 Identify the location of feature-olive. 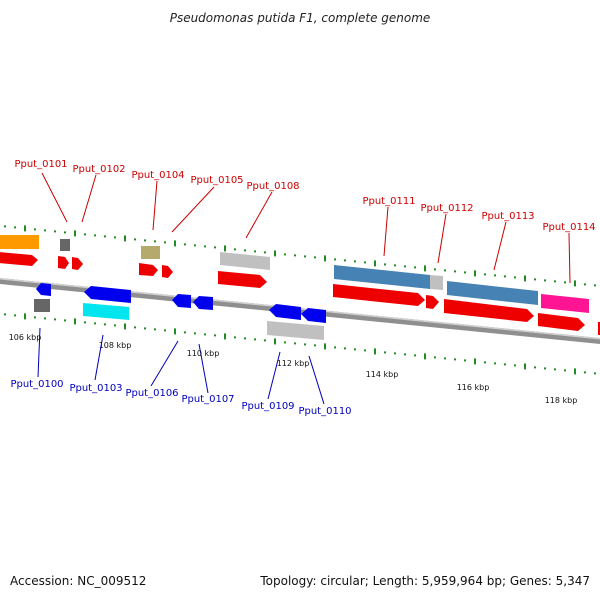
(150, 252).